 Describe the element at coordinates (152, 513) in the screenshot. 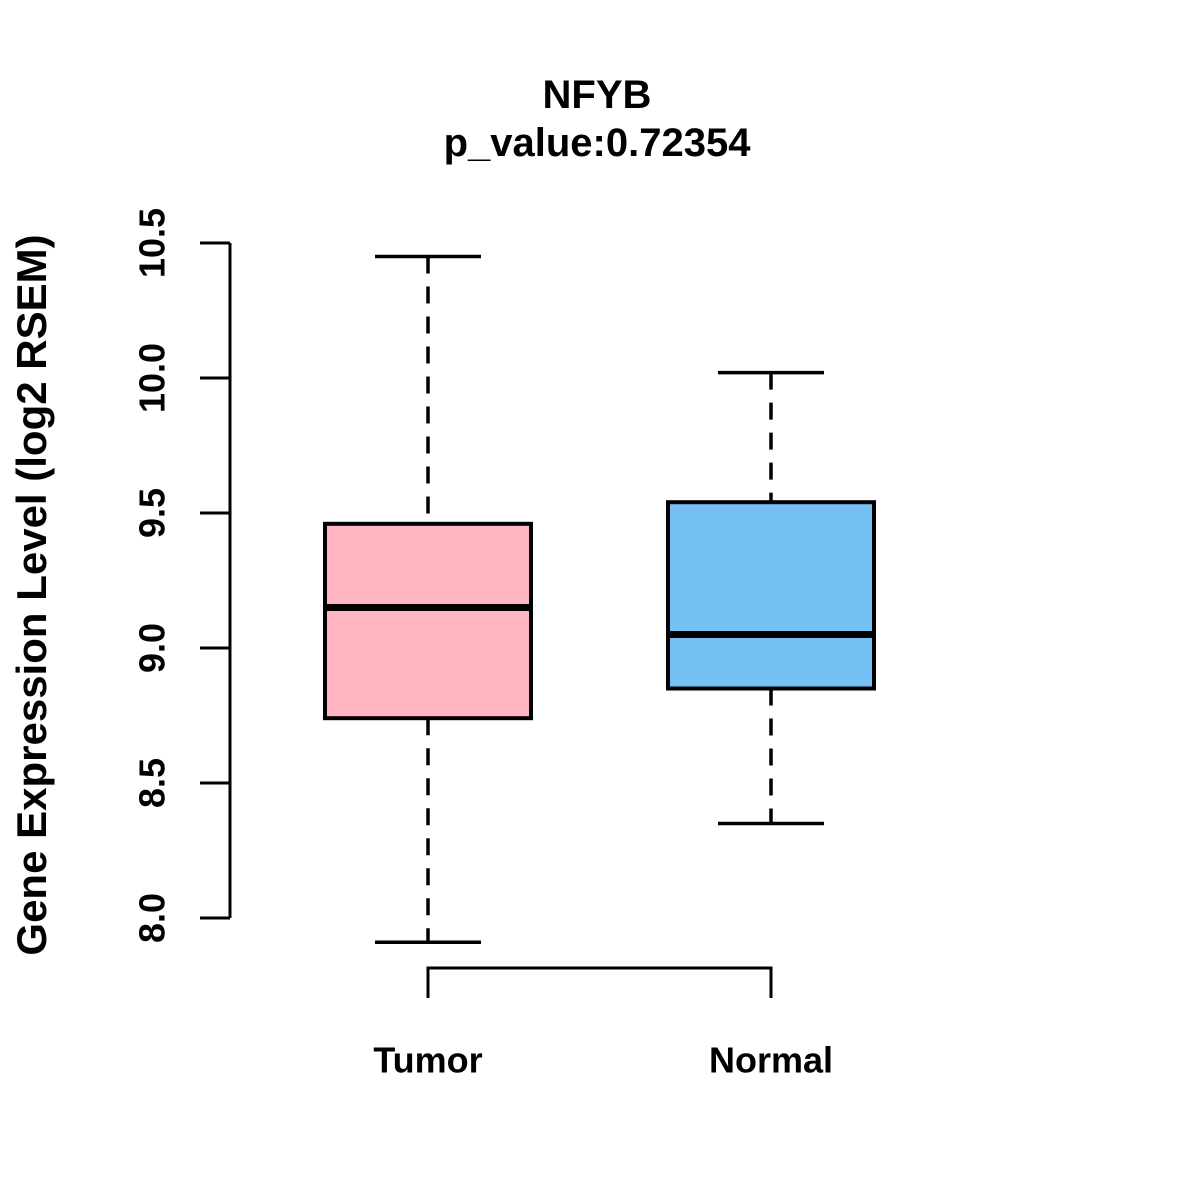

I see `y-tick-label: 9.5` at that location.